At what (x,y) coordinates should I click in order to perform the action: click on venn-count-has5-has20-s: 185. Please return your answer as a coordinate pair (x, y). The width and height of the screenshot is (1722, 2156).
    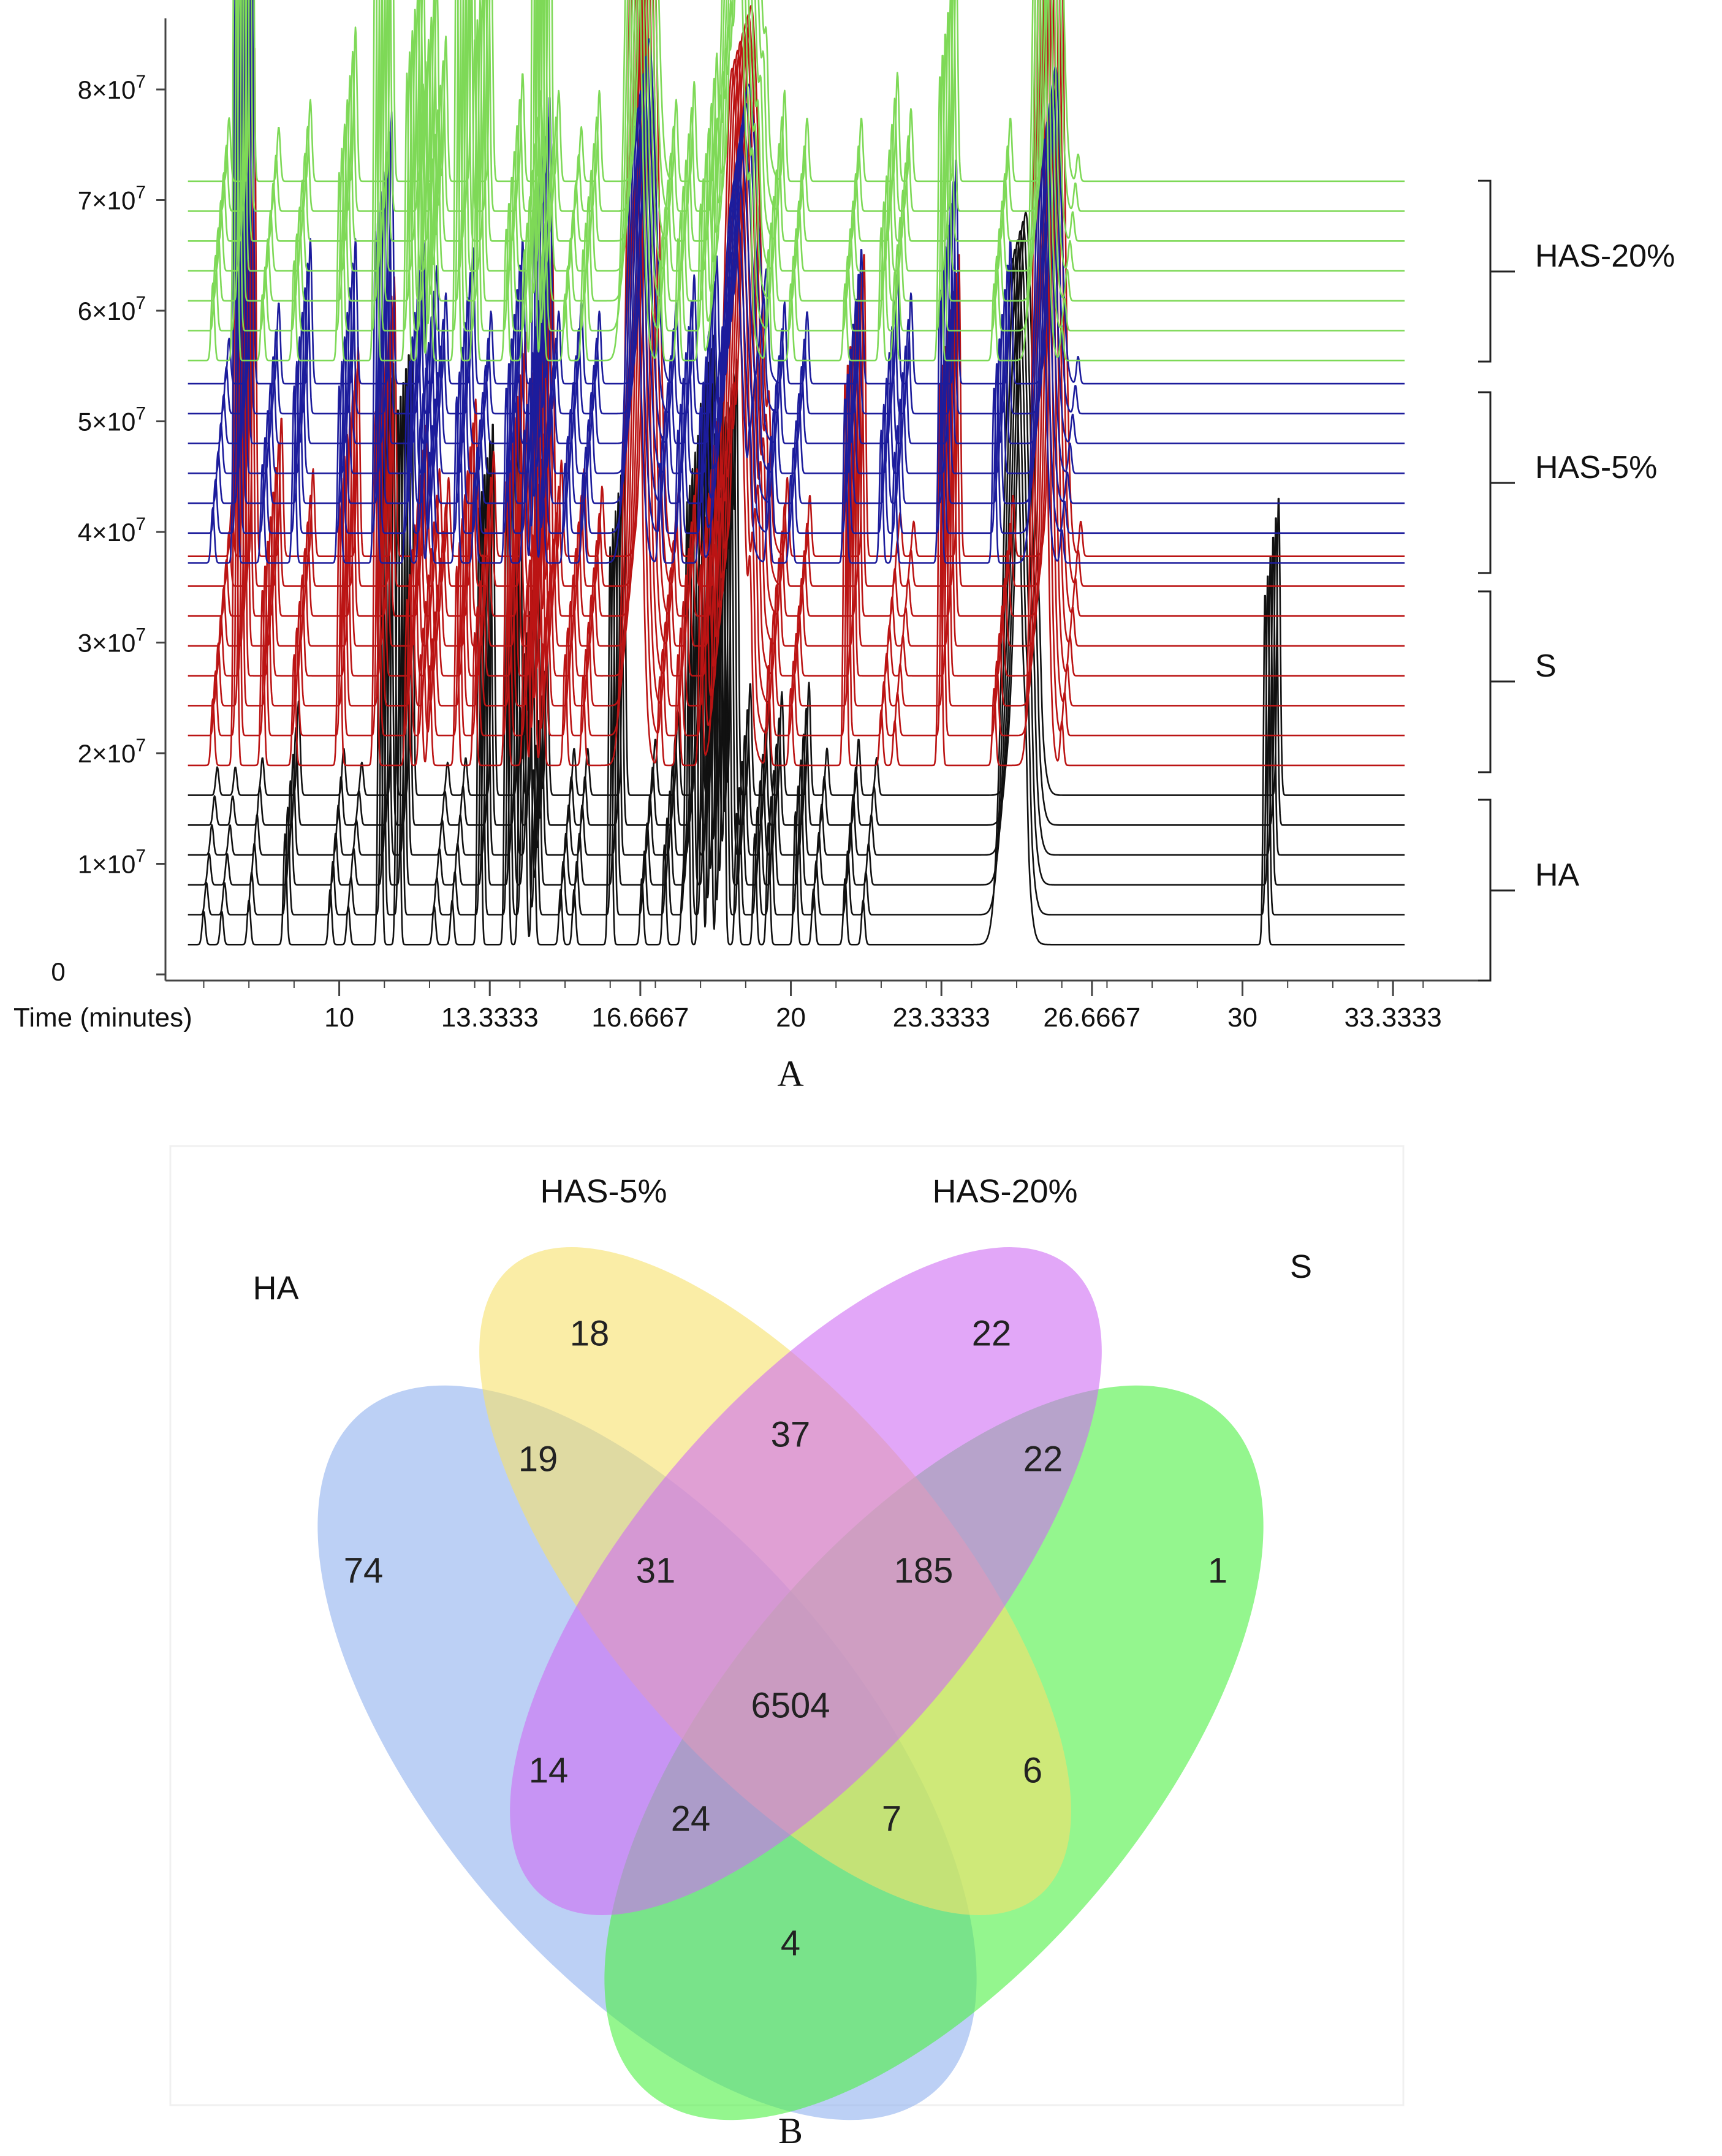
    Looking at the image, I should click on (924, 1571).